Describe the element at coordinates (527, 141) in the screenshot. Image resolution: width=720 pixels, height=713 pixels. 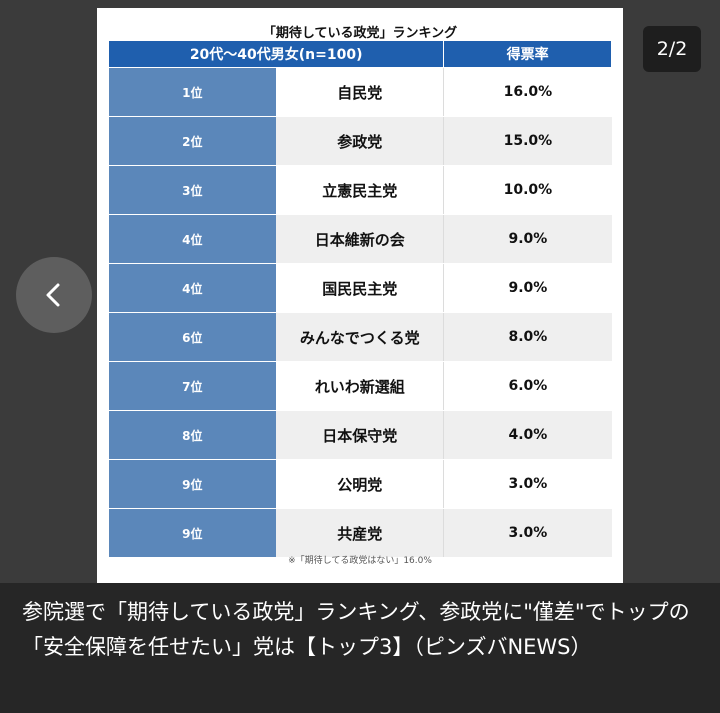
I see `rate-cell: 15.0%` at that location.